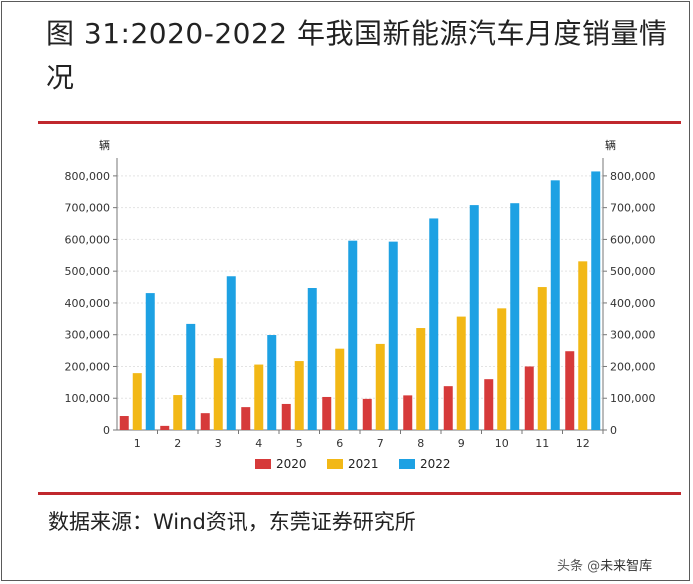 Image resolution: width=693 pixels, height=584 pixels. What do you see at coordinates (502, 443) in the screenshot?
I see `x-tick-label: 10` at bounding box center [502, 443].